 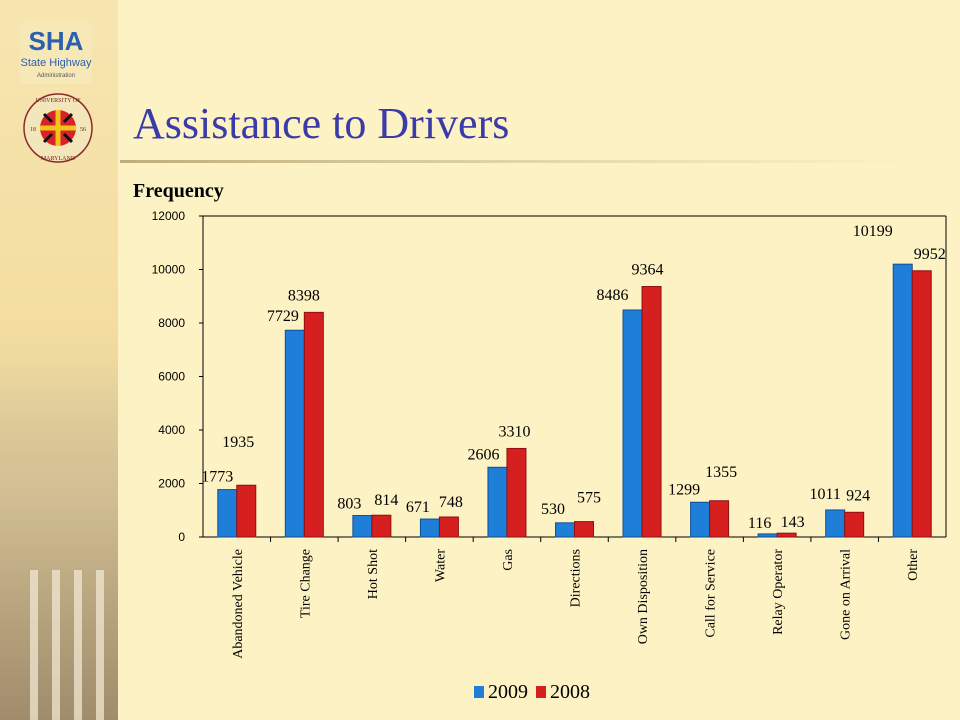 What do you see at coordinates (227, 513) in the screenshot?
I see `bar-abandoned-vehicle-2009` at bounding box center [227, 513].